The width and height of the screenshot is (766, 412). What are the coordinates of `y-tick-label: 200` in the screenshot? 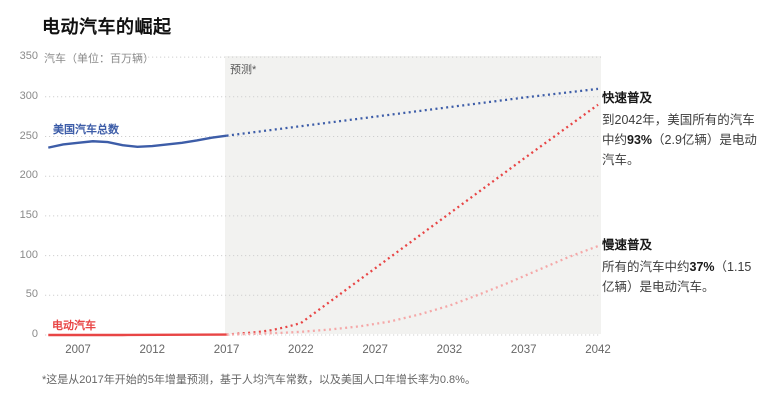 It's located at (28, 175).